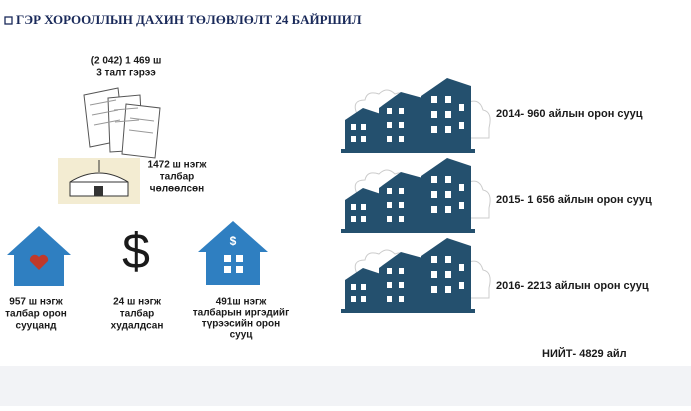 This screenshot has width=691, height=411. I want to click on footer-band, so click(345, 386).